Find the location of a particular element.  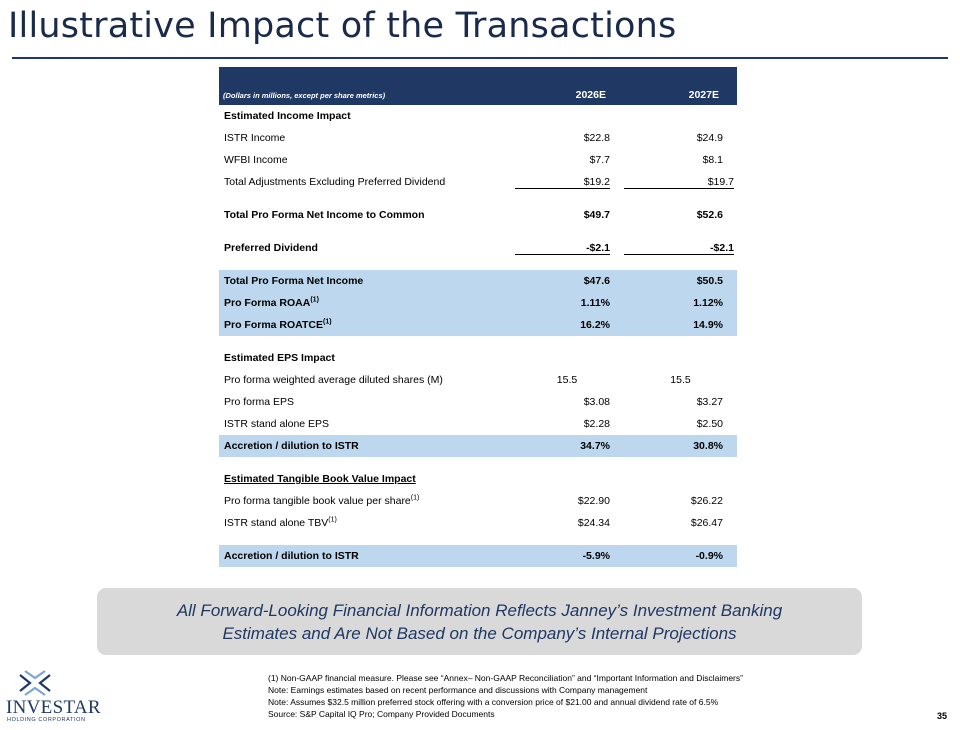

table-row: ISTR Income $22.8 $24.9 is located at coordinates (478, 138).